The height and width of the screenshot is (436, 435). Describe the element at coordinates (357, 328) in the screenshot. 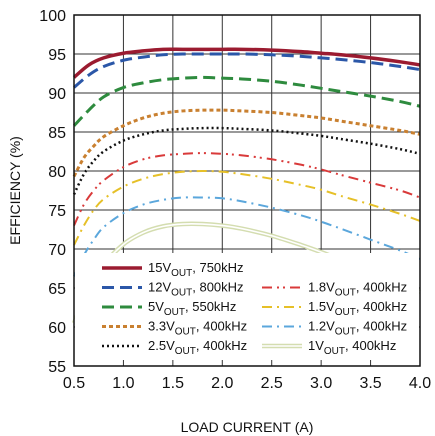

I see `legend-label-1p2v: 1.2VOUT, 400kHz` at that location.